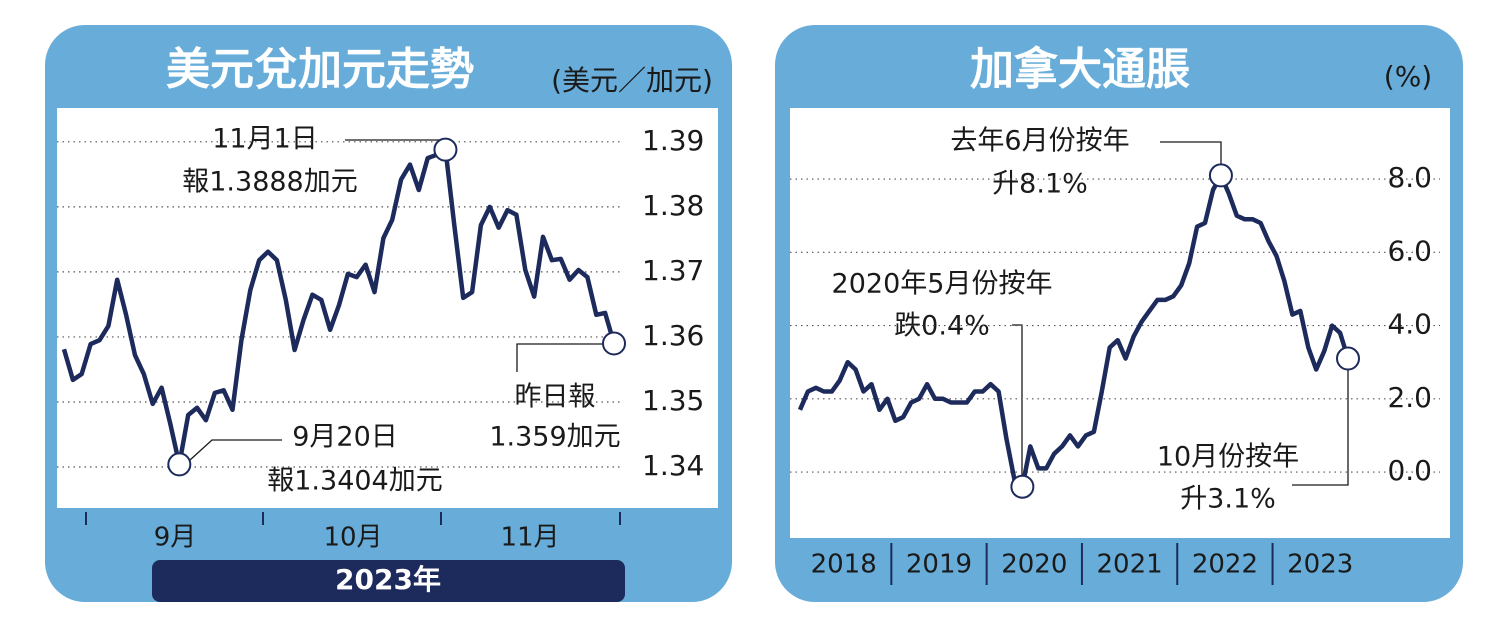 Image resolution: width=1500 pixels, height=622 pixels. I want to click on annotation: 報1.3888加元, so click(269, 182).